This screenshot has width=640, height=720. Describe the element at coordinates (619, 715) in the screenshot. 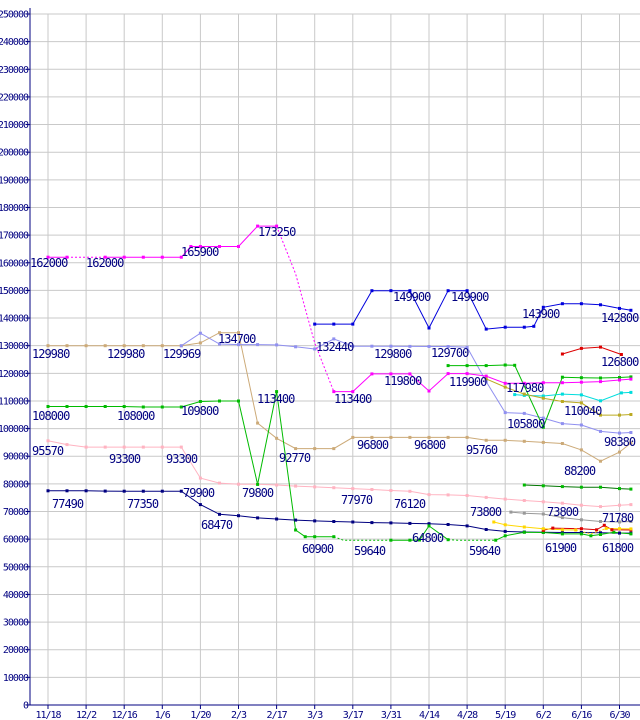

I see `x-axis-tick-label: 6/30` at that location.